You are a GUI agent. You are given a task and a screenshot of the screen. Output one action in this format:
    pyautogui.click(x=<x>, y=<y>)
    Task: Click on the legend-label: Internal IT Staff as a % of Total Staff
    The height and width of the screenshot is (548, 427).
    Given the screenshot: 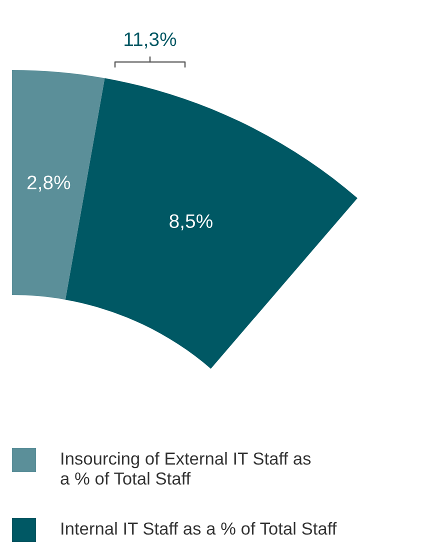 What is the action you would take?
    pyautogui.click(x=199, y=528)
    